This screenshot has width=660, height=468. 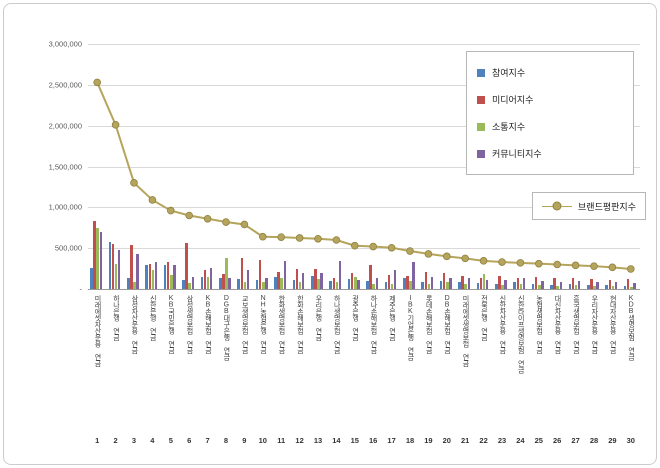 I want to click on legend-item-참여지수: 참여지수, so click(x=550, y=72).